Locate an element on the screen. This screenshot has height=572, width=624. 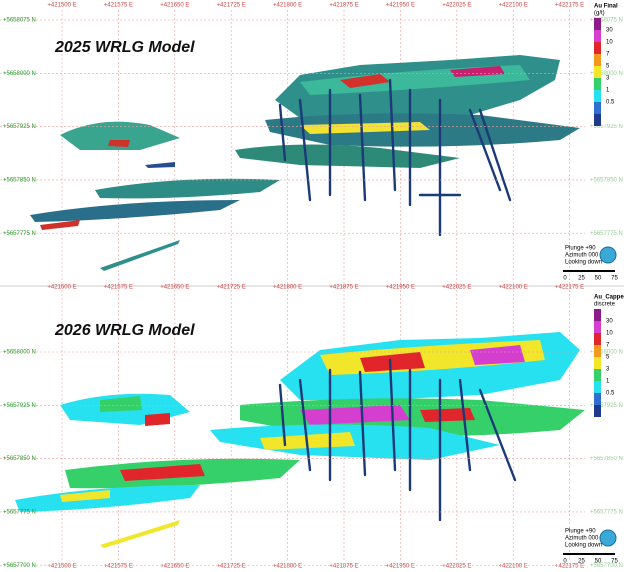
legend-value: 3 is located at coordinates (608, 79).